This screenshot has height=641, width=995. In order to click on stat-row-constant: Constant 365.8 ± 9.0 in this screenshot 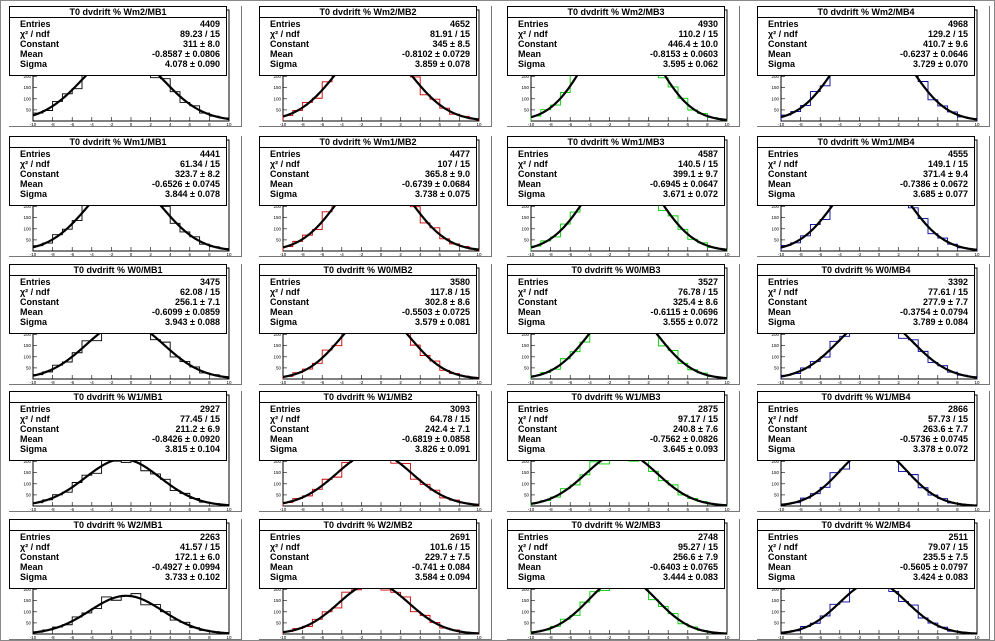, I will do `click(370, 174)`.